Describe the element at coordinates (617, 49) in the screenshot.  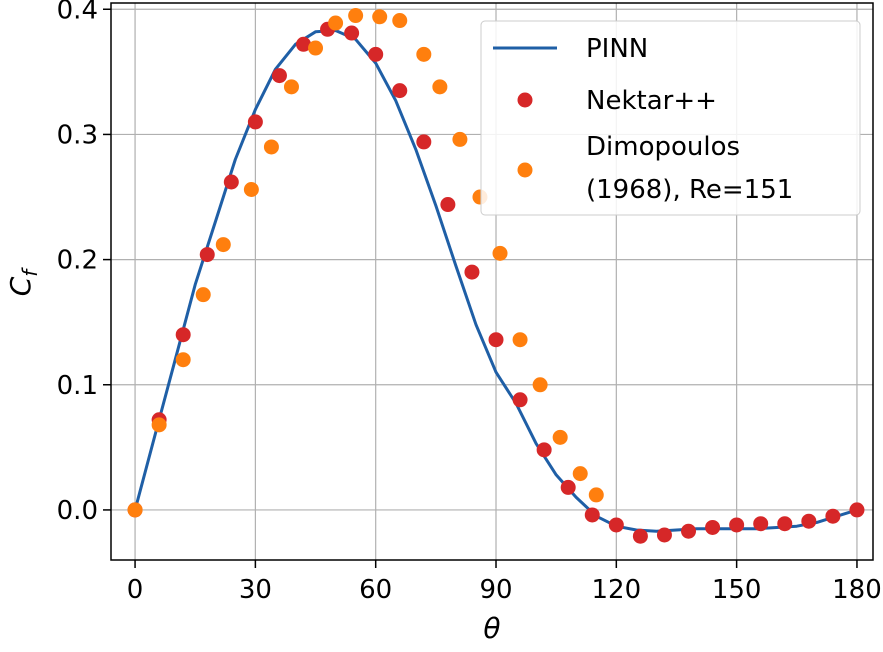
I see `legend-label-pinn: PINN` at that location.